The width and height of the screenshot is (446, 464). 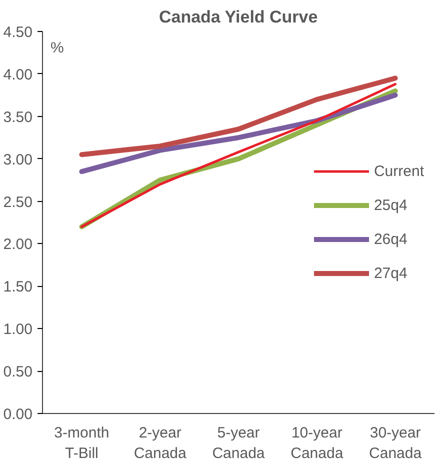 I want to click on legend-label: 27q4, so click(x=391, y=273).